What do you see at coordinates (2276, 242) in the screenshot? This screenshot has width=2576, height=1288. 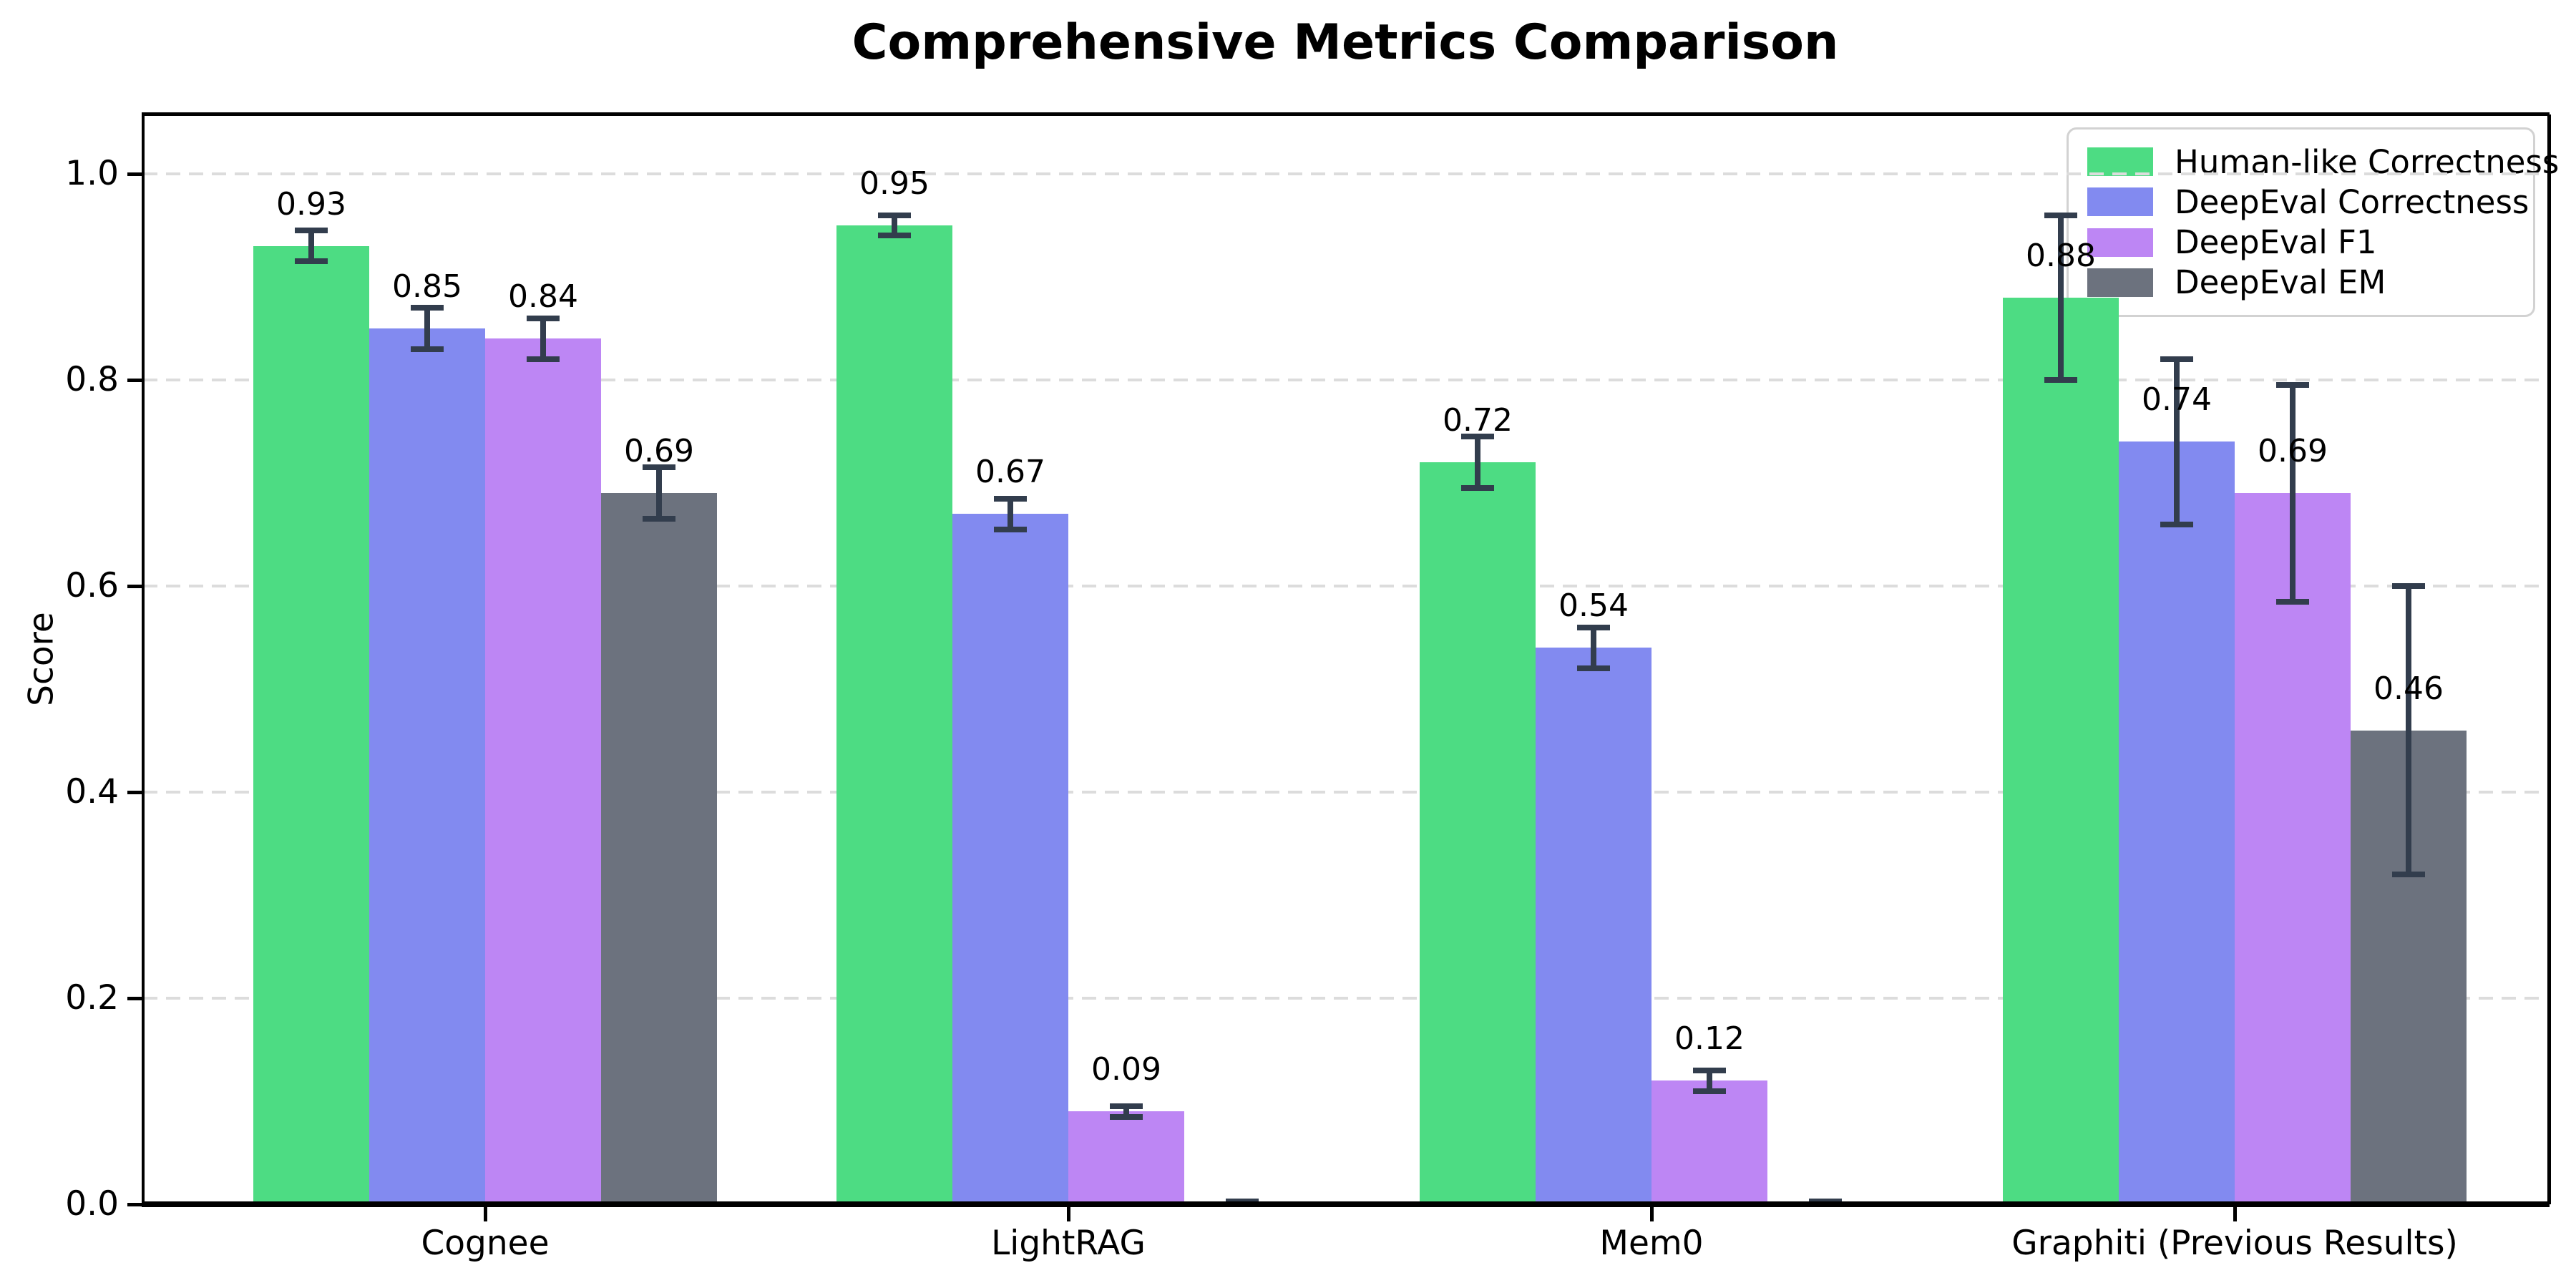 I see `legend-label: DeepEval F1` at bounding box center [2276, 242].